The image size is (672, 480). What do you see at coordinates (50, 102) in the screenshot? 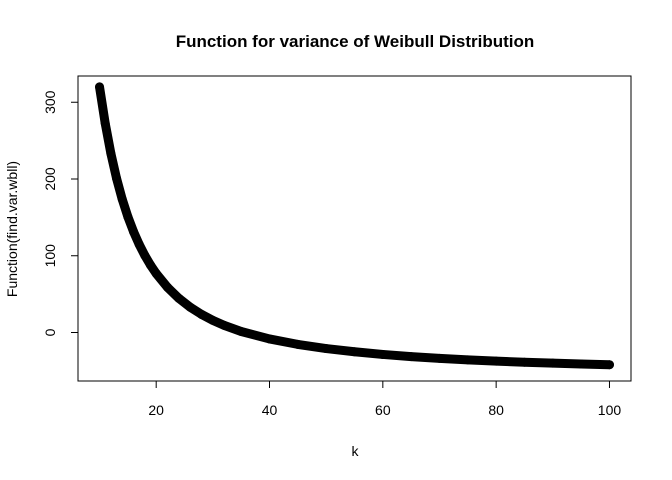
I see `y-tick-label: 300` at bounding box center [50, 102].